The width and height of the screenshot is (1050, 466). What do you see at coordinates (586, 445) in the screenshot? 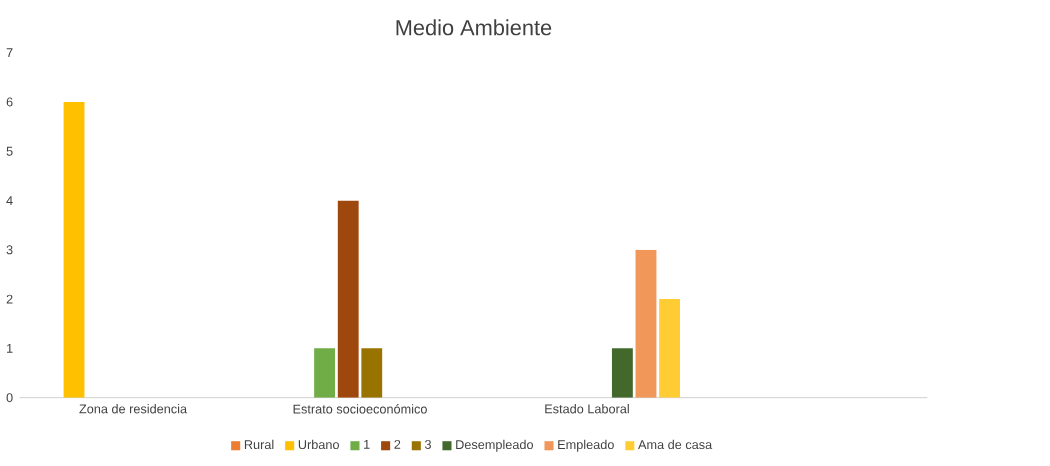
I see `legend-label: Empleado` at bounding box center [586, 445].